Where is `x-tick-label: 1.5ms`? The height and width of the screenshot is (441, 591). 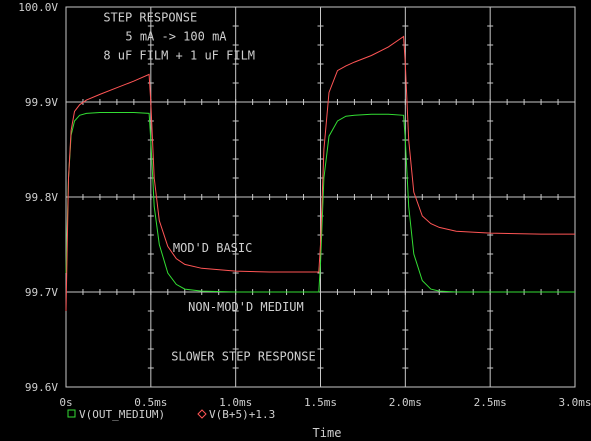
x-tick-label: 1.5ms is located at coordinates (320, 402).